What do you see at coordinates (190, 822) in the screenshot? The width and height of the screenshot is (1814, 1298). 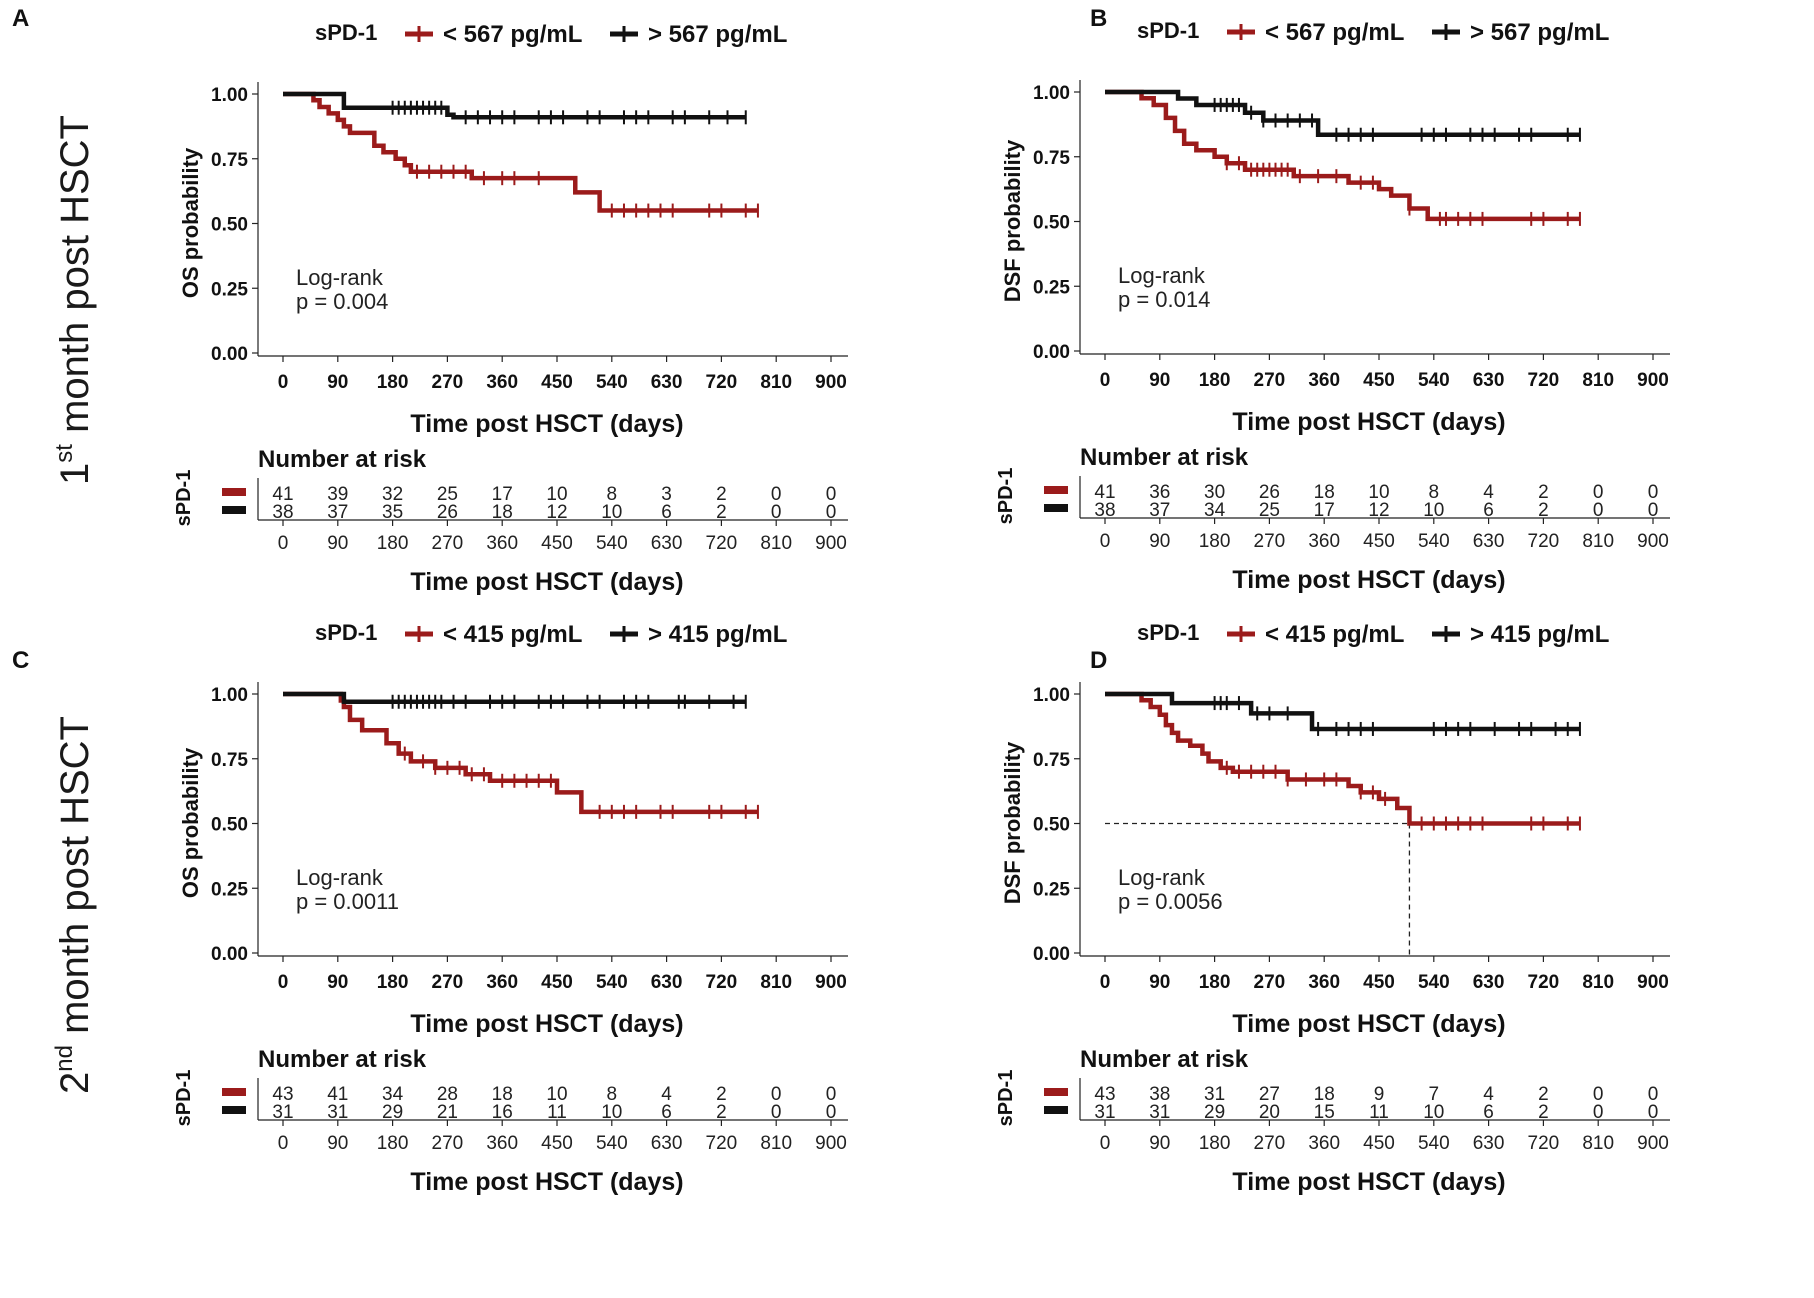 I see `y-axis-label: OS probability` at bounding box center [190, 822].